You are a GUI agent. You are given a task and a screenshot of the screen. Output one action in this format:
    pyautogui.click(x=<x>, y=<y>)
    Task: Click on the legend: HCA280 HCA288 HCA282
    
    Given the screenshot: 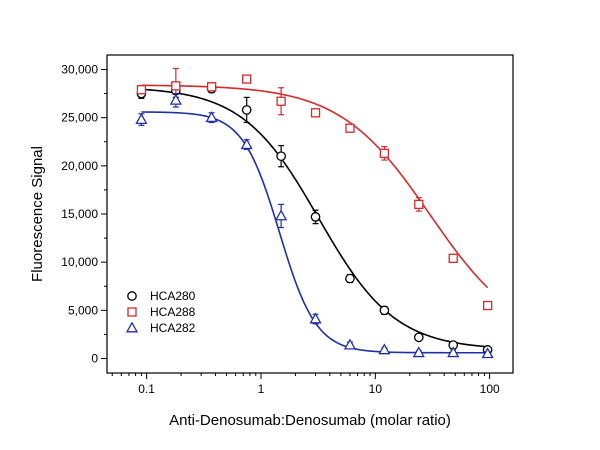 What is the action you would take?
    pyautogui.click(x=160, y=312)
    